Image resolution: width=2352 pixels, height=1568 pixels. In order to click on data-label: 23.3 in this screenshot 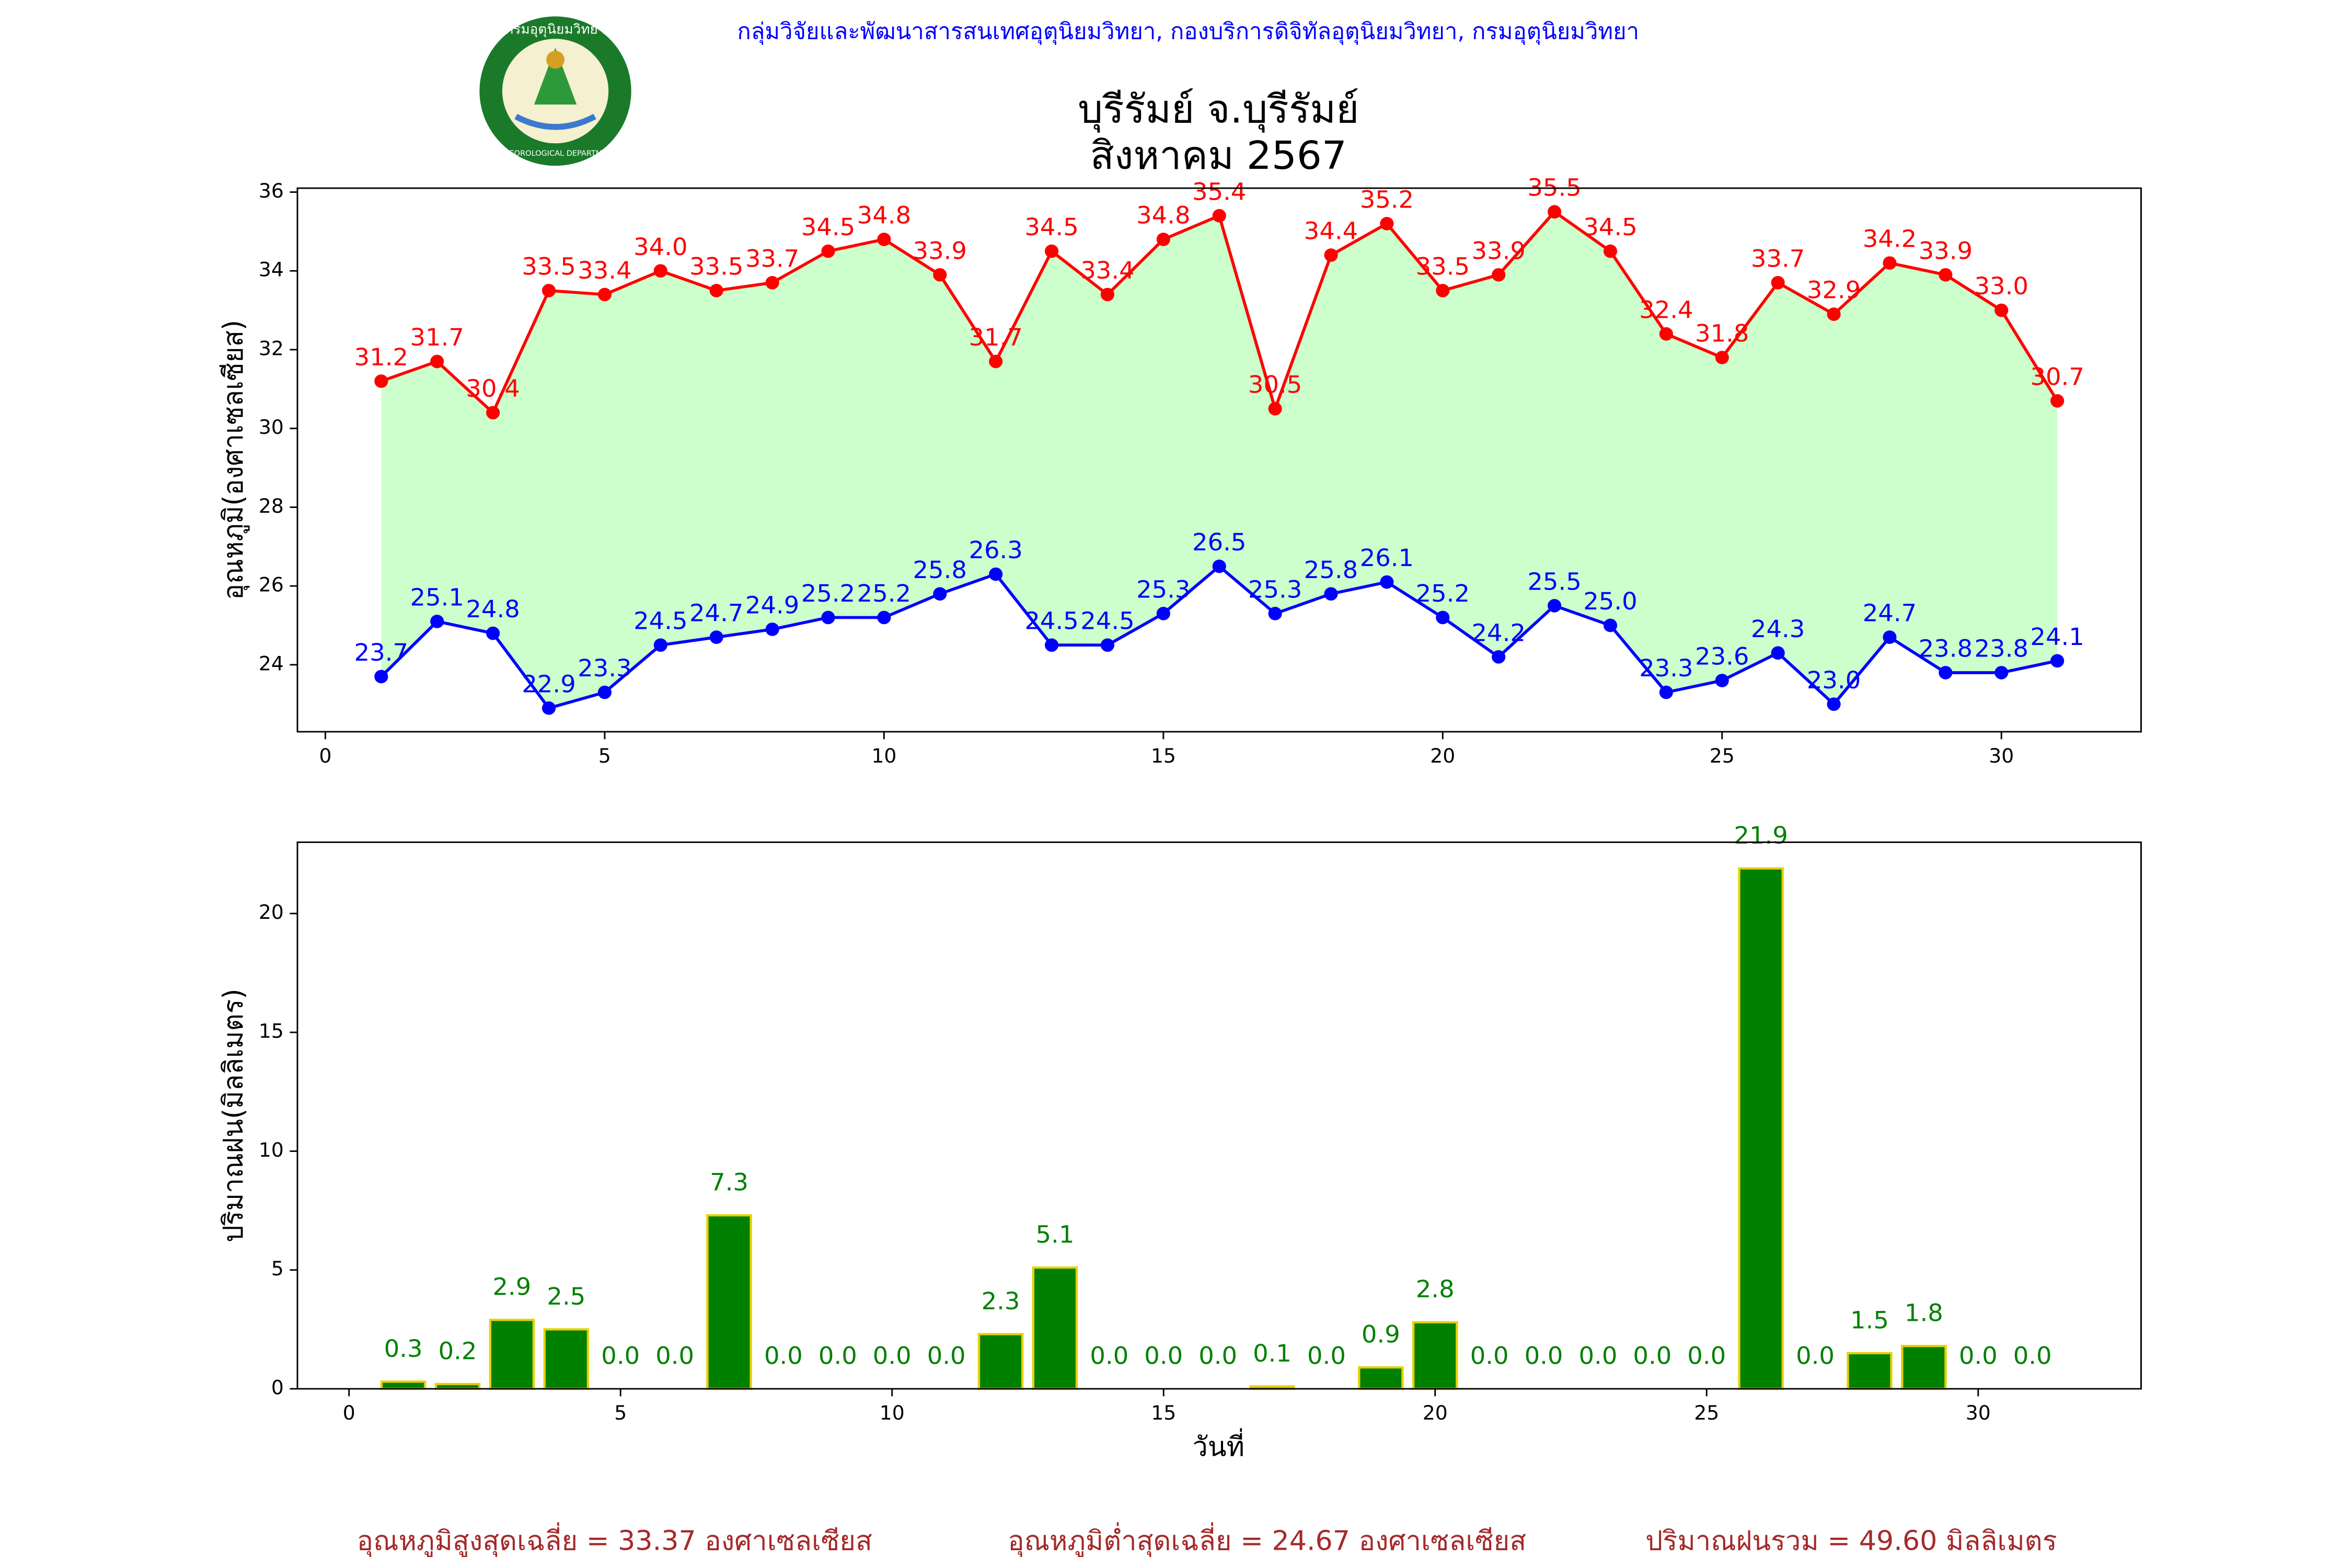, I will do `click(1666, 668)`.